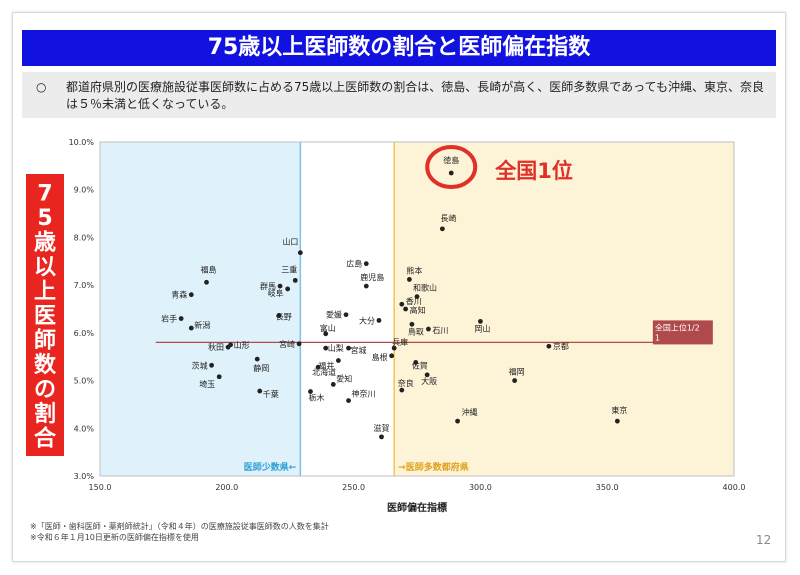  I want to click on data-point-佐賀, so click(416, 362).